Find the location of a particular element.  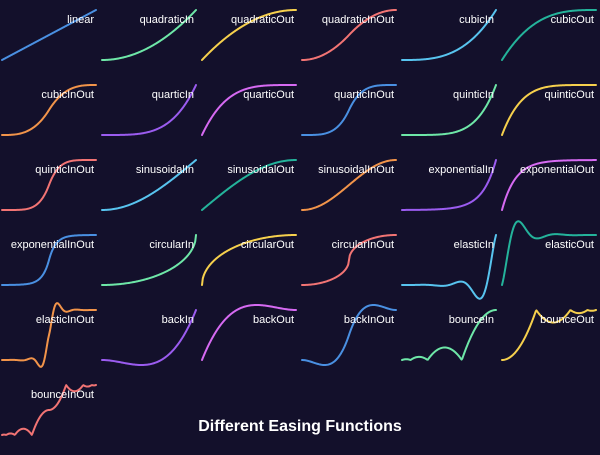

panel-sinusoidalIn: sinusoidalIn is located at coordinates (149, 185).